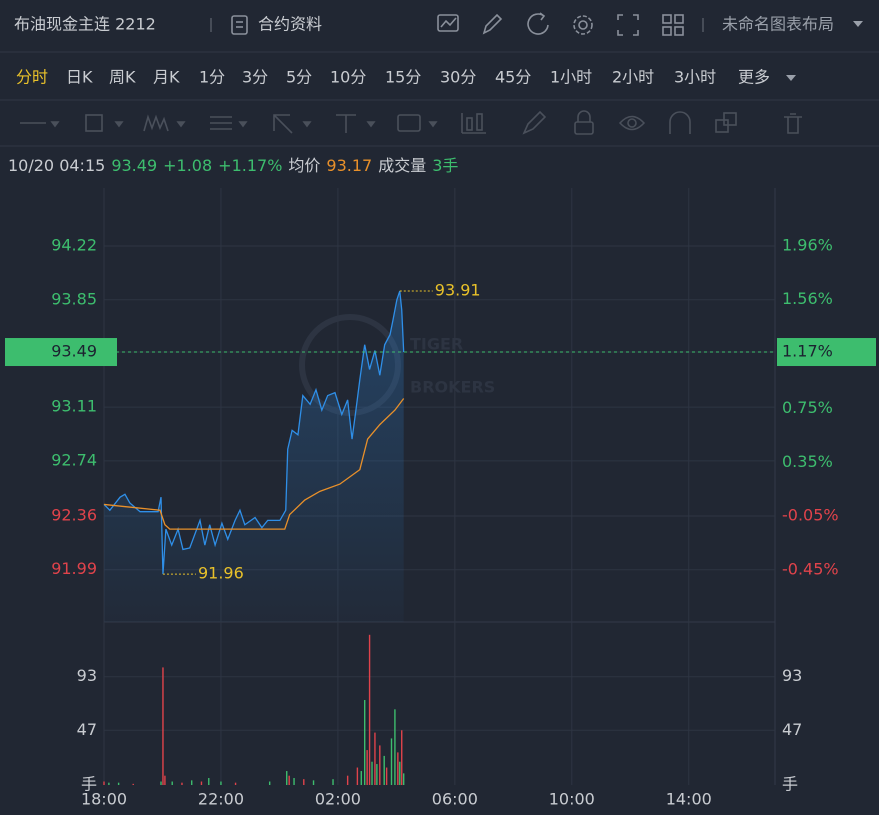 This screenshot has height=815, width=879. What do you see at coordinates (290, 24) in the screenshot?
I see `contract-info-button: 合约资料` at bounding box center [290, 24].